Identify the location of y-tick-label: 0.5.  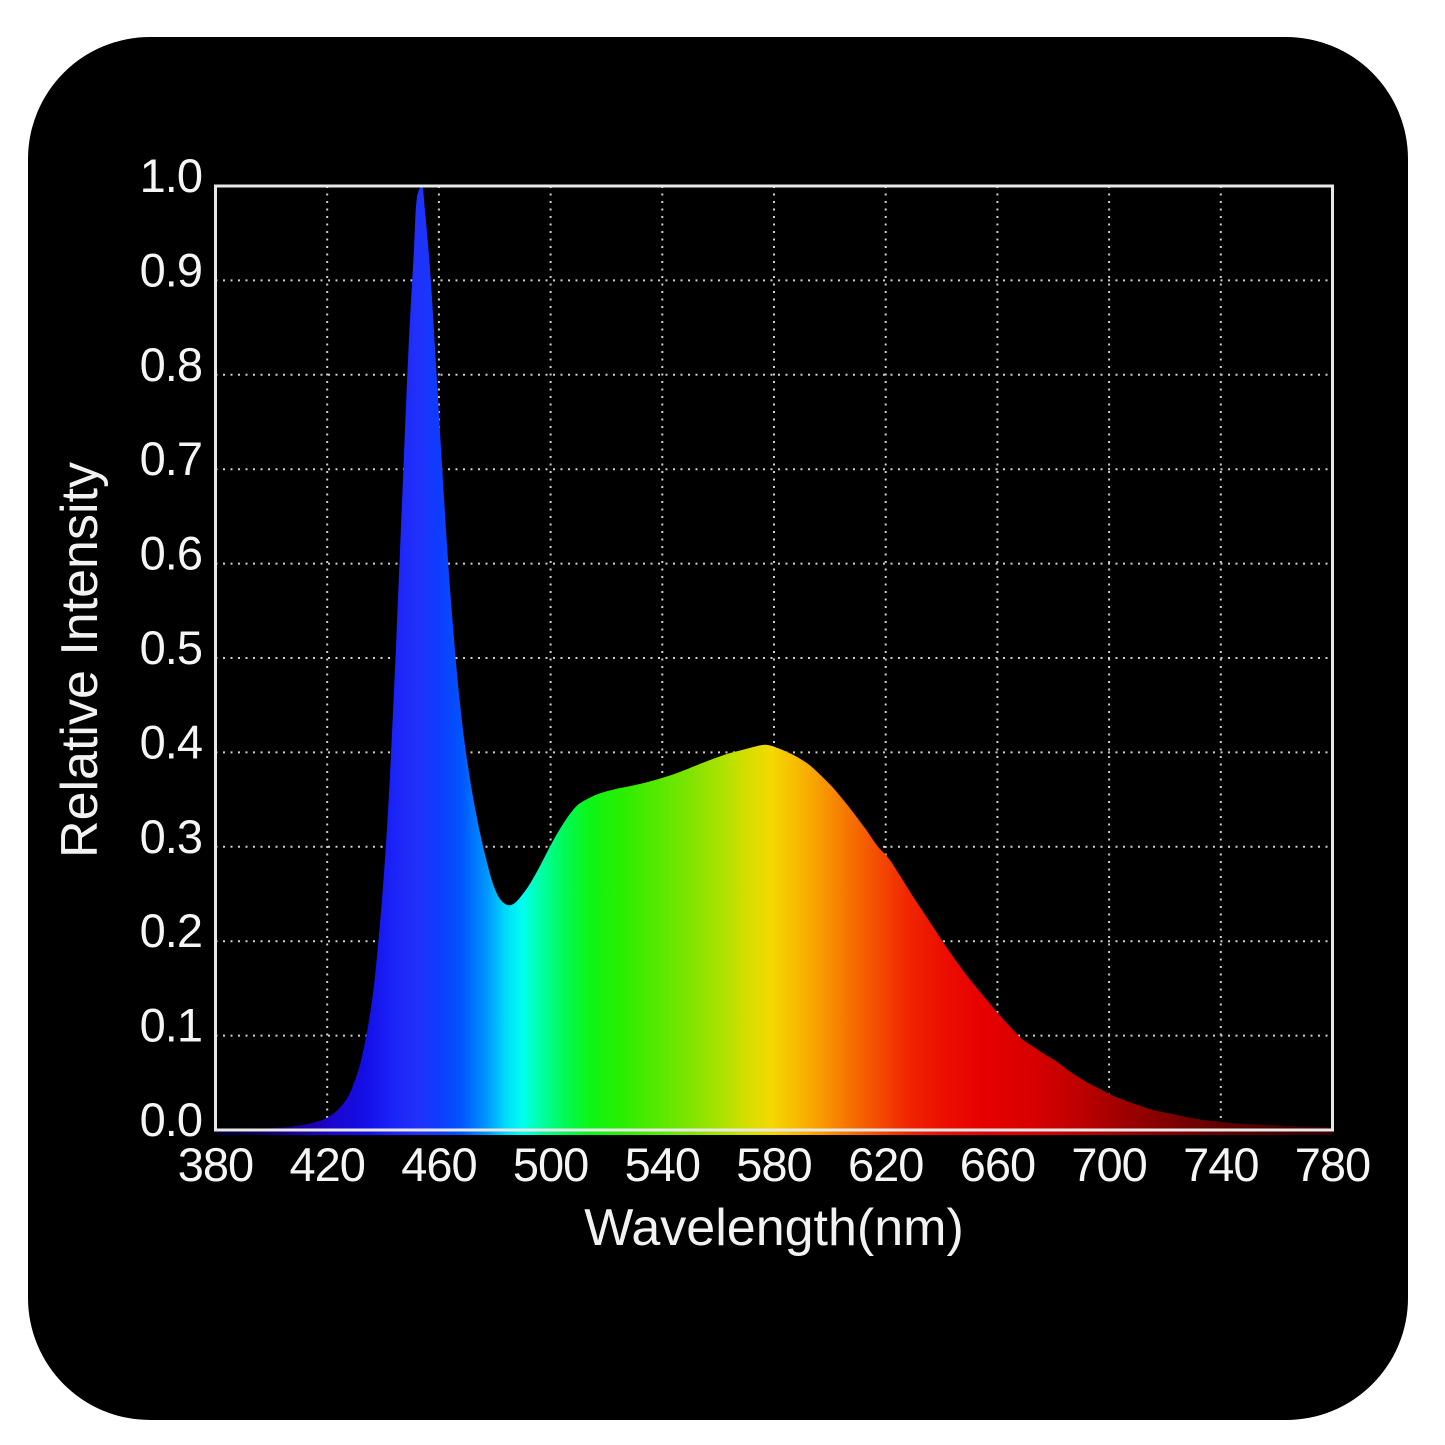
(171, 647).